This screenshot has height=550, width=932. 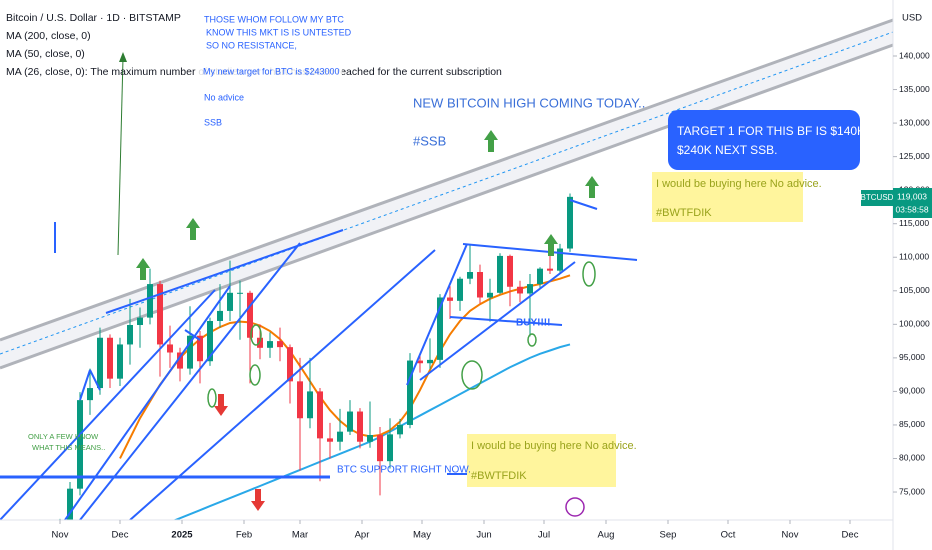 What do you see at coordinates (727, 150) in the screenshot?
I see `target-text: $240K NEXT SSB.` at bounding box center [727, 150].